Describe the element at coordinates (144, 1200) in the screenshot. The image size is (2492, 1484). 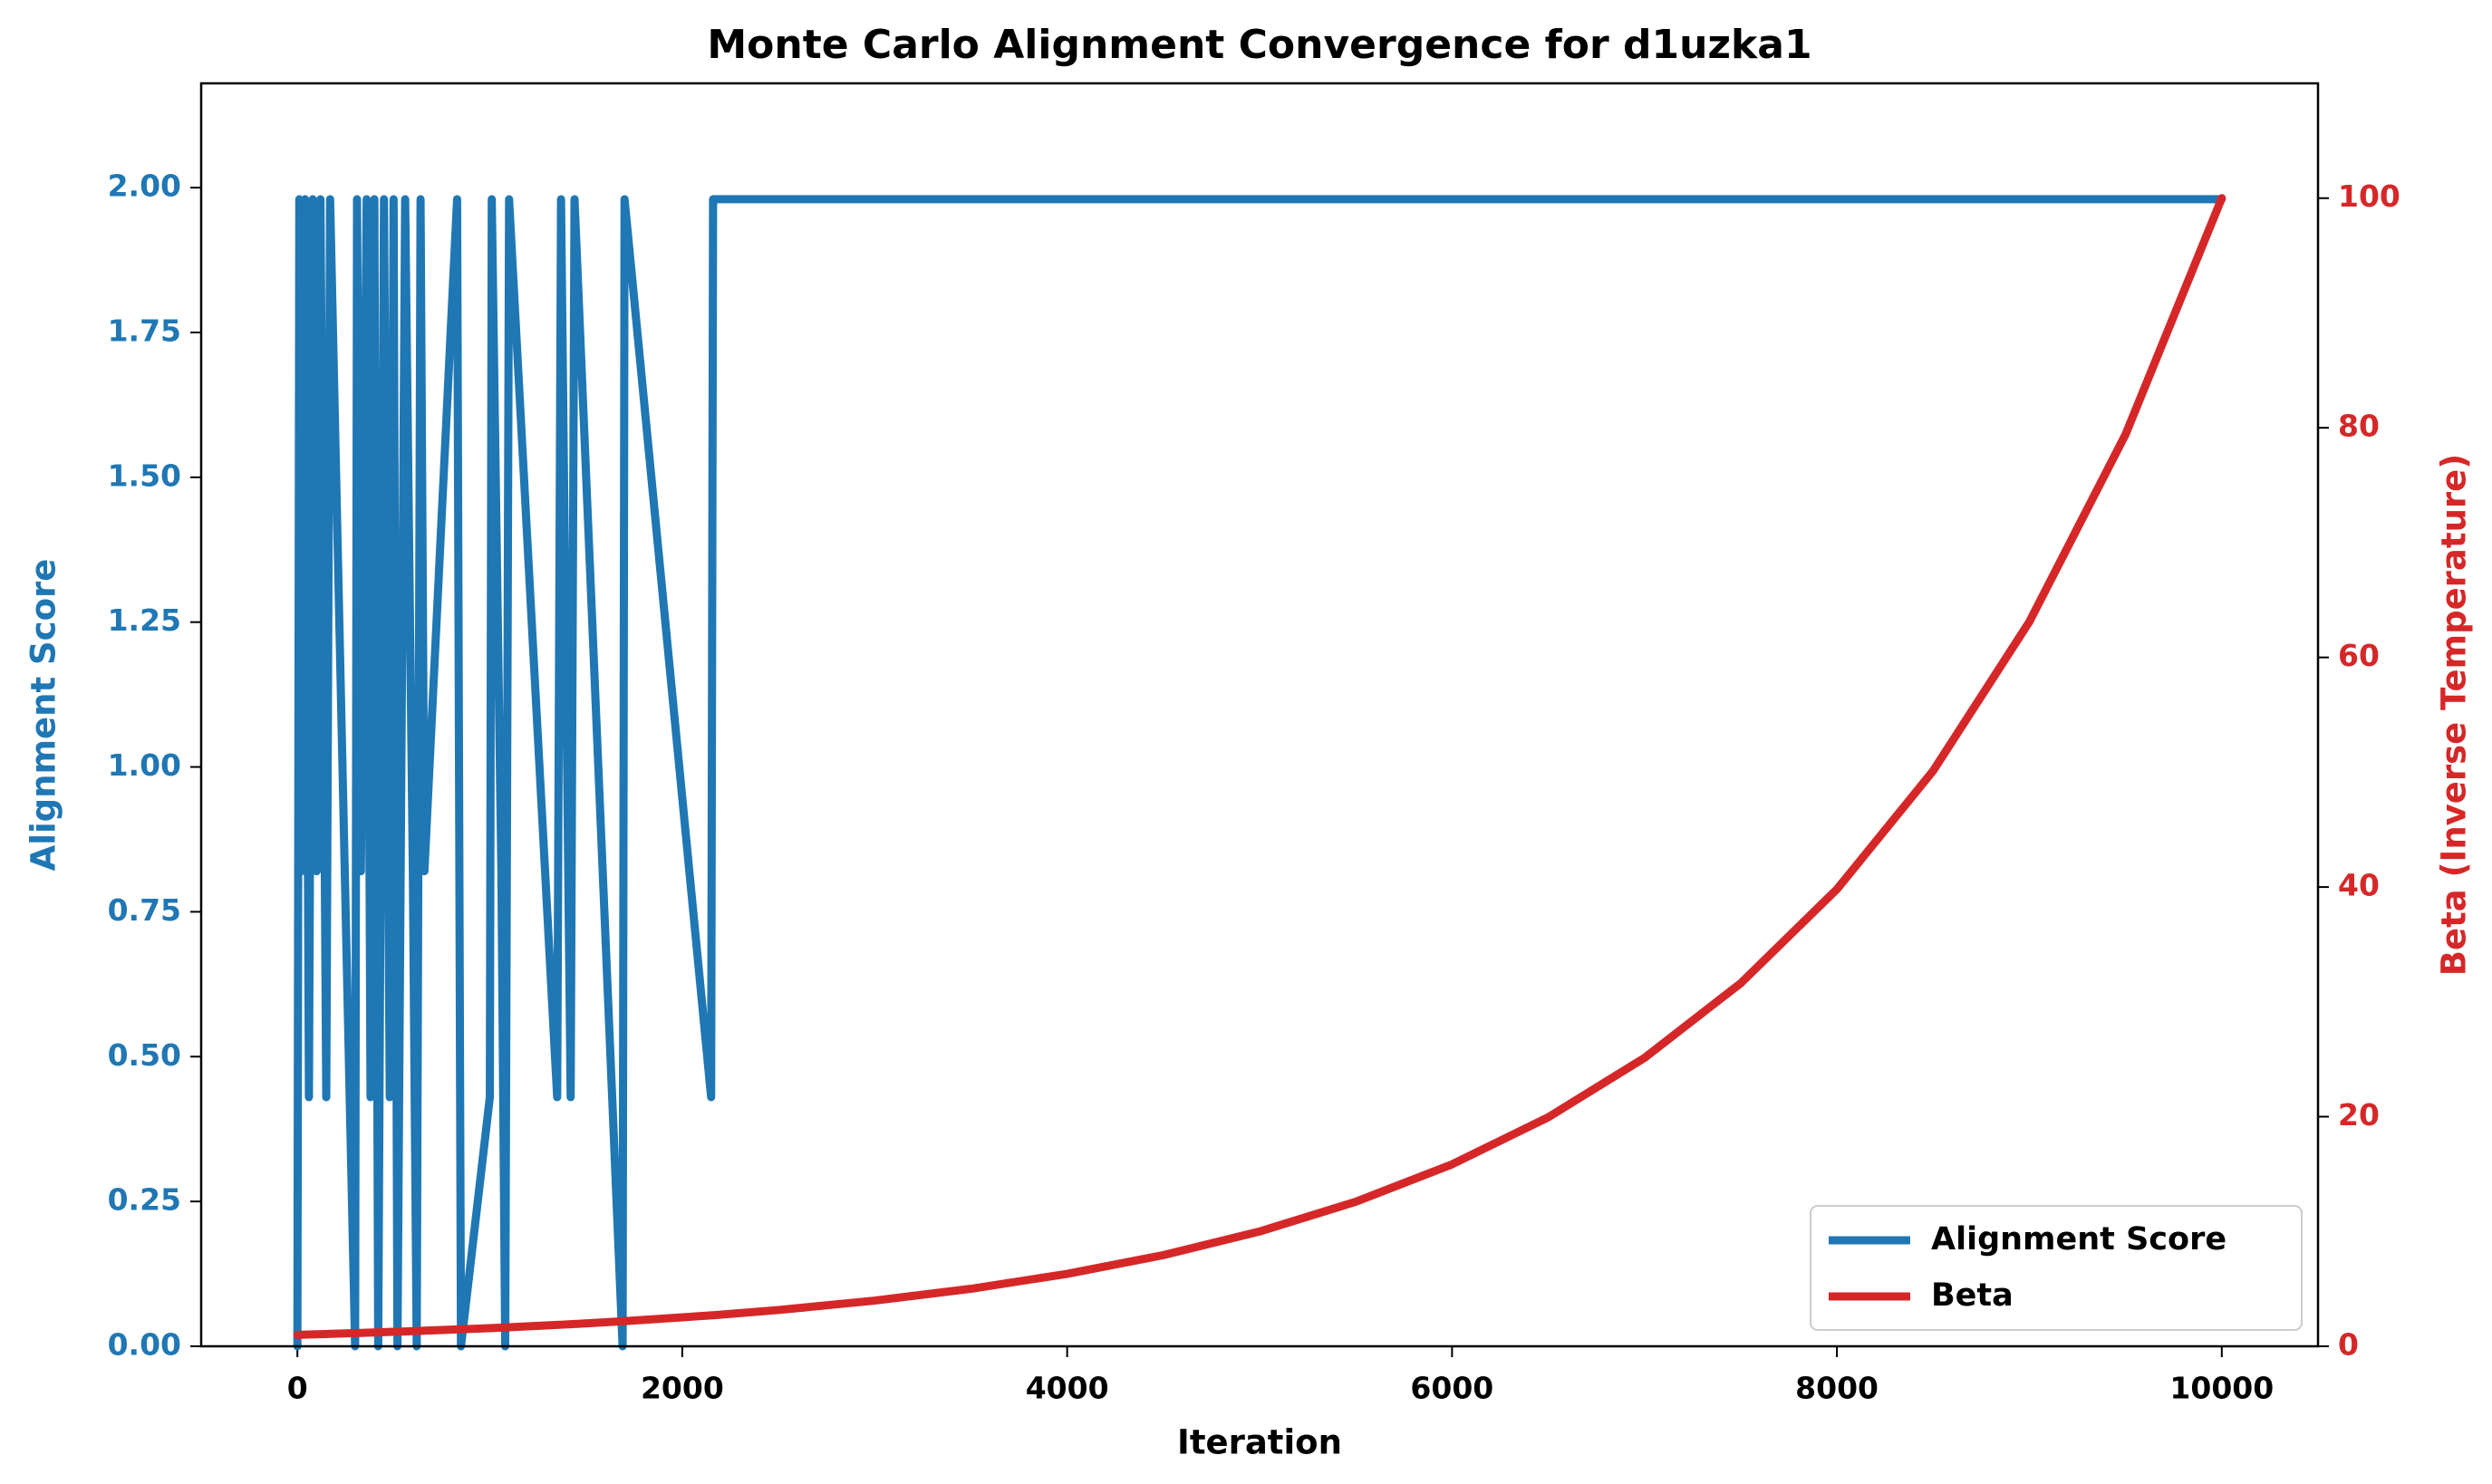
I see `y-tick-label: 0.25` at that location.